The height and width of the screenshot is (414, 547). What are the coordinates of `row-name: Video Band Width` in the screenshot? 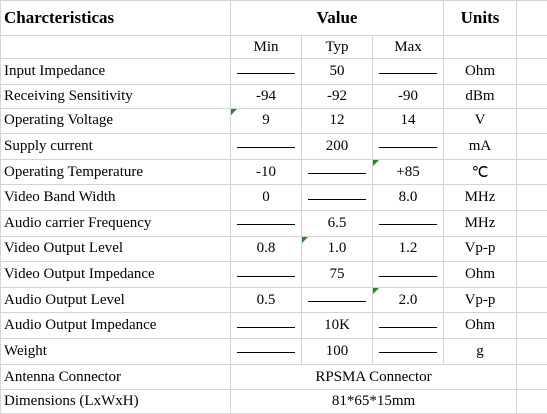 It's located at (115, 198).